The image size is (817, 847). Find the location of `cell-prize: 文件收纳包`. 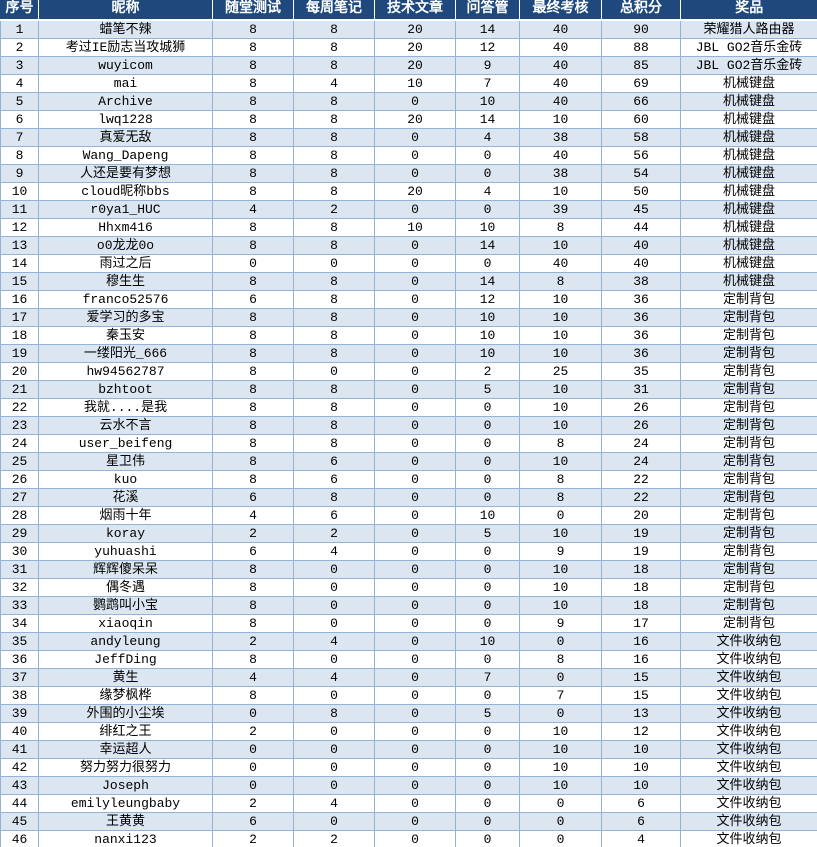

cell-prize: 文件收纳包 is located at coordinates (748, 695).